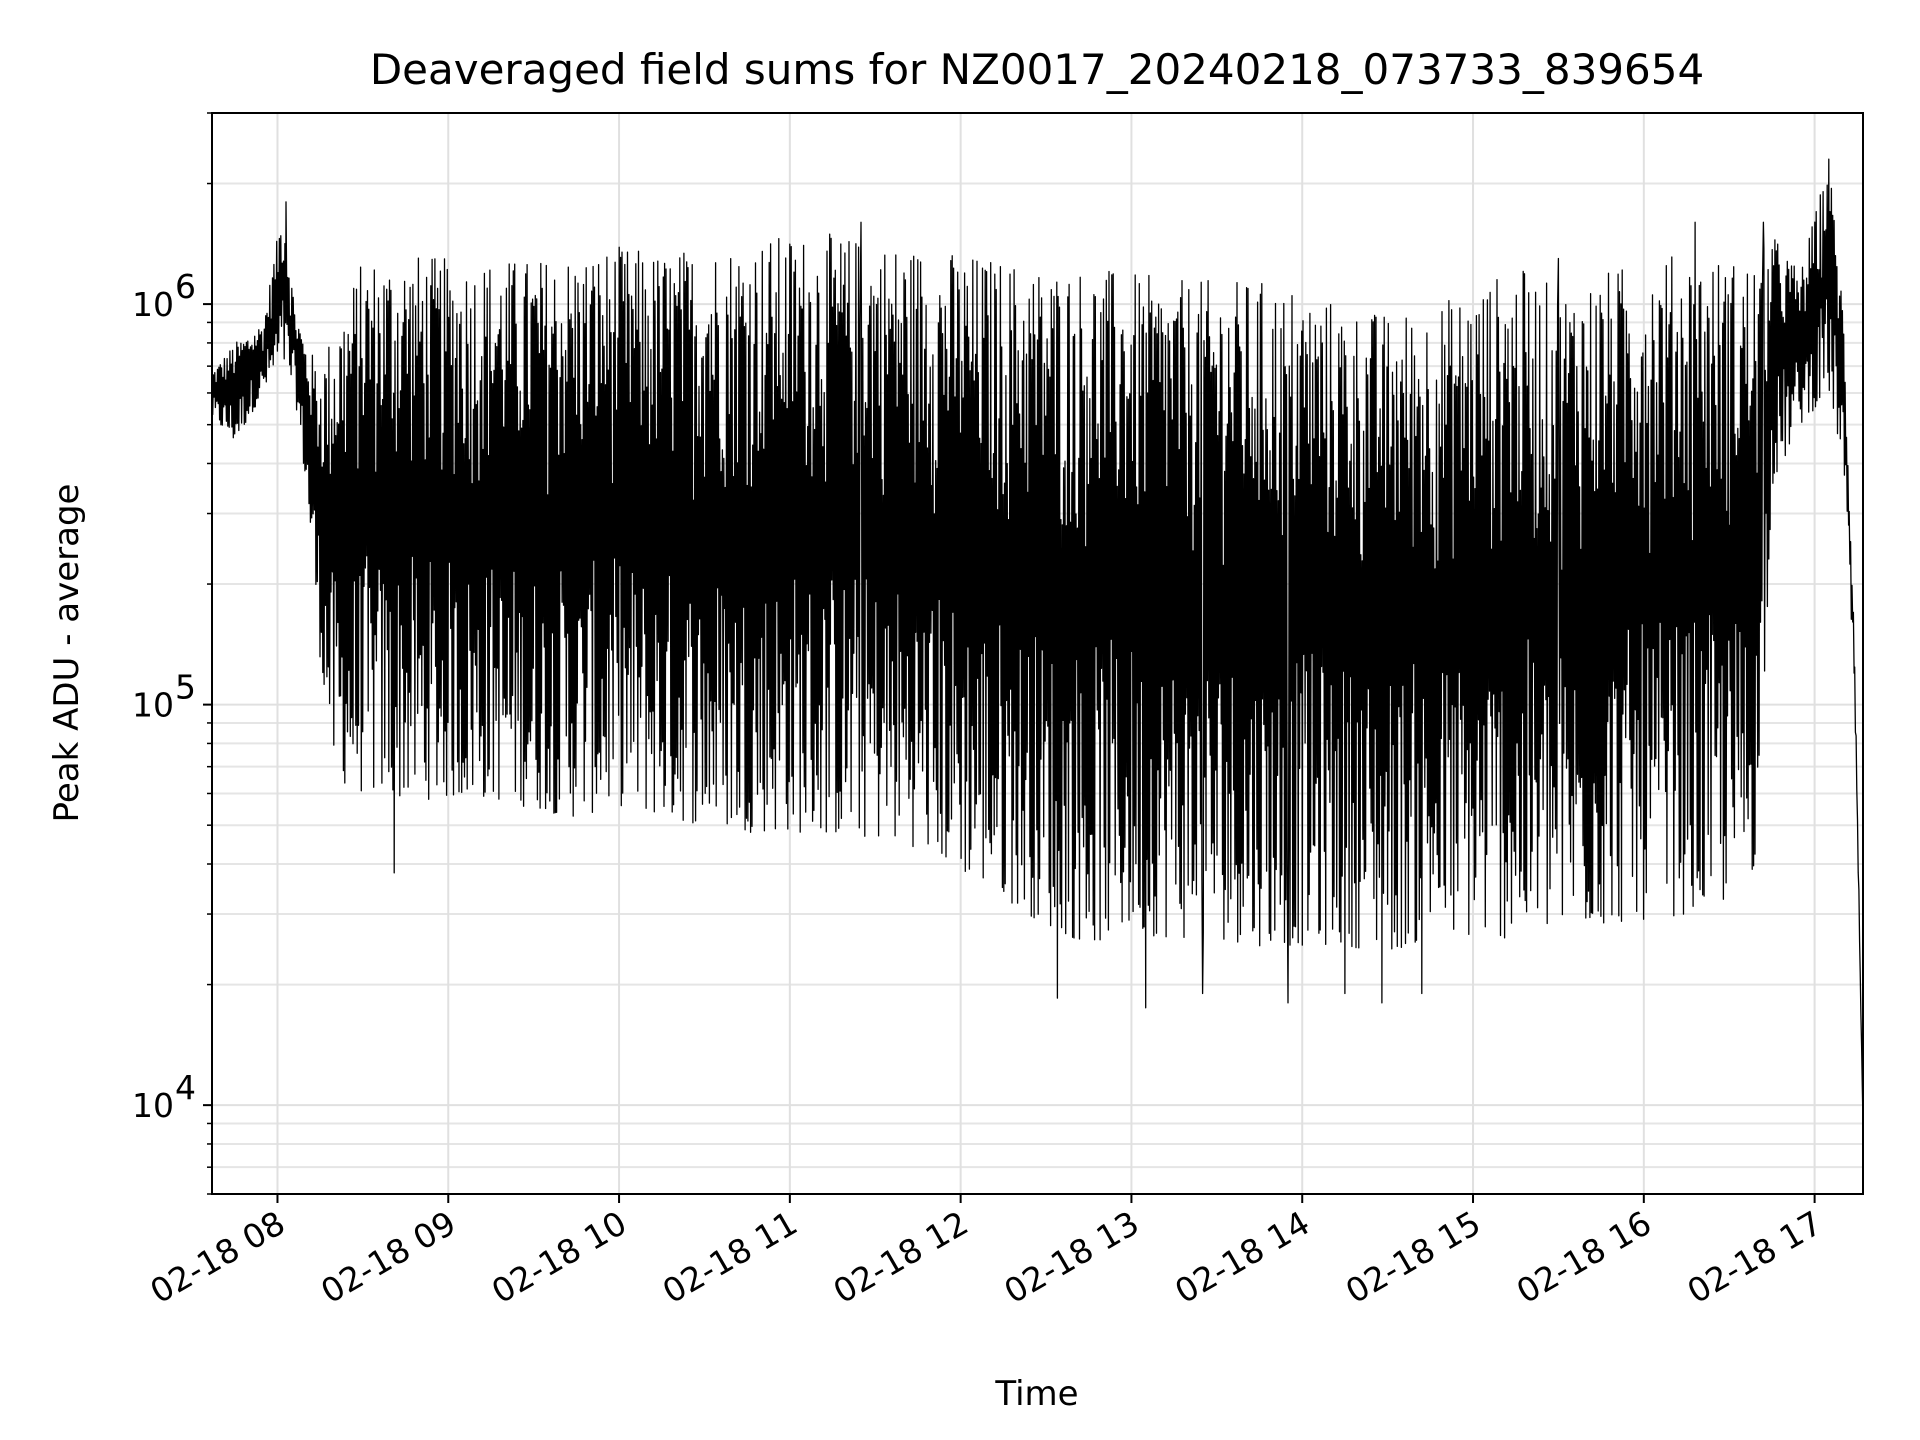 Image resolution: width=1920 pixels, height=1440 pixels. I want to click on y-tick-exponent: 6, so click(185, 286).